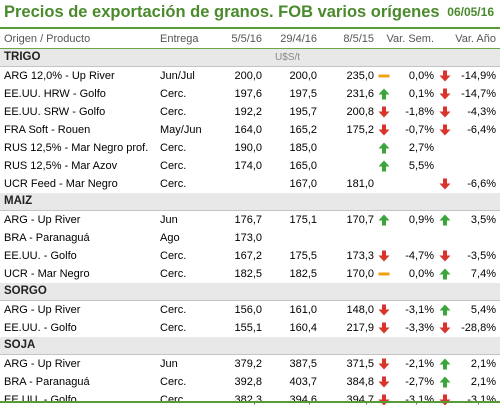 The width and height of the screenshot is (500, 409). I want to click on cell-price-8-5-15: 181,0, so click(360, 184).